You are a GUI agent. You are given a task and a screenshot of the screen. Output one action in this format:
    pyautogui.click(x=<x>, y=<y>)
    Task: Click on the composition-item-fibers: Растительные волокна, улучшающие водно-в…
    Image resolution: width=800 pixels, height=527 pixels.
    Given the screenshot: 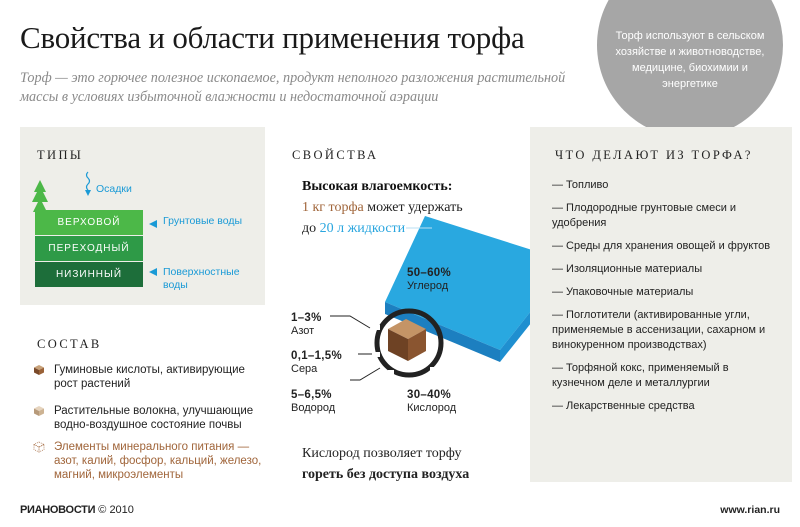 What is the action you would take?
    pyautogui.click(x=154, y=418)
    